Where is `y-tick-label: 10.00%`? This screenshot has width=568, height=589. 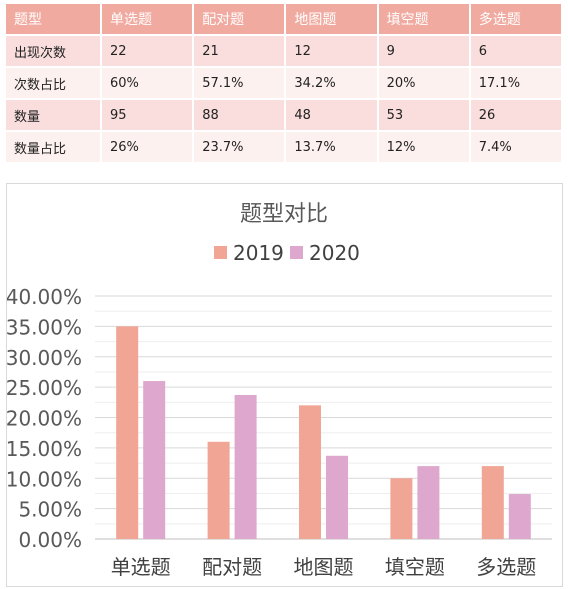 y-tick-label: 10.00% is located at coordinates (44, 479).